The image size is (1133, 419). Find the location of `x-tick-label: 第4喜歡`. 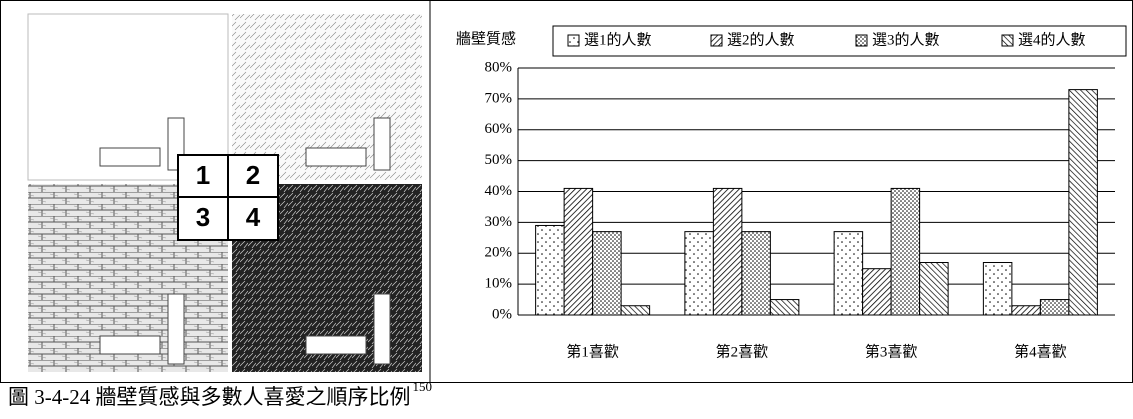

x-tick-label: 第4喜歡 is located at coordinates (1040, 351).